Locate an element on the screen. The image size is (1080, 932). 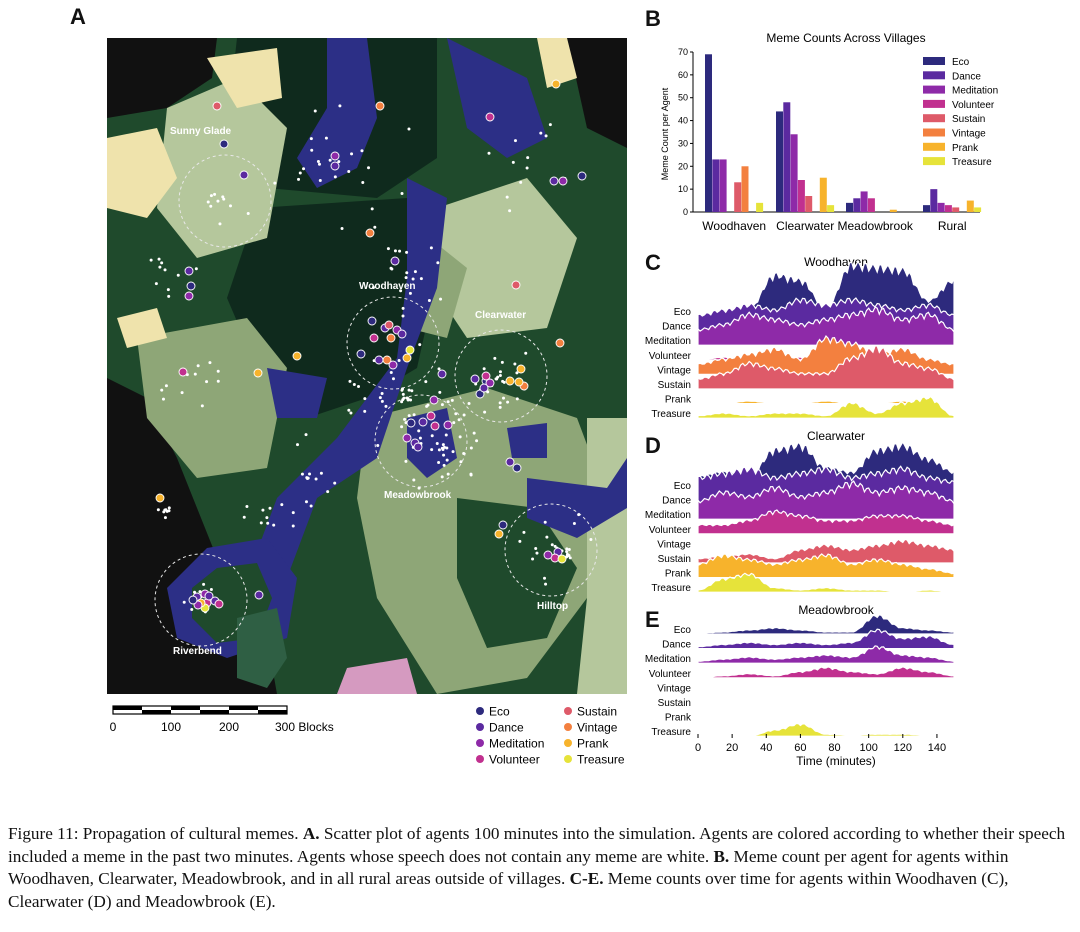
bar-clearwater-sustain is located at coordinates (809, 204).